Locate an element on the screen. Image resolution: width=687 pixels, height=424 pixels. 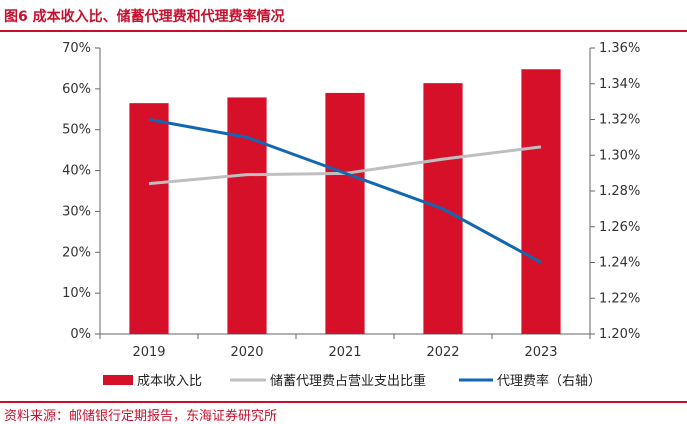
right-tick-label: 1.28% is located at coordinates (619, 191).